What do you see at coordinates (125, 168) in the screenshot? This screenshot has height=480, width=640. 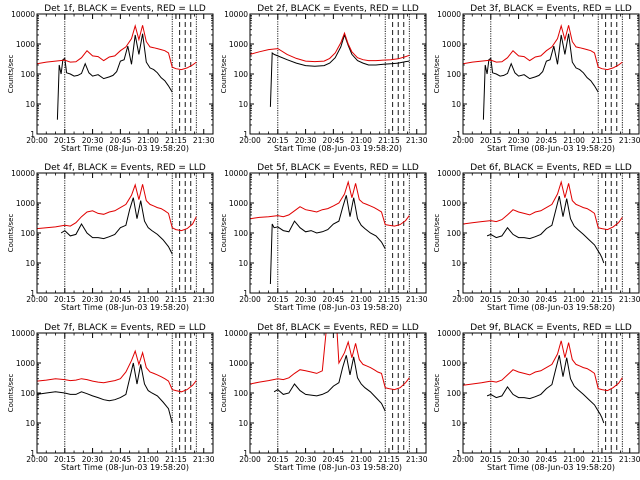 I see `panel-title: Det 4f, BLACK = Events, RED = LLD` at bounding box center [125, 168].